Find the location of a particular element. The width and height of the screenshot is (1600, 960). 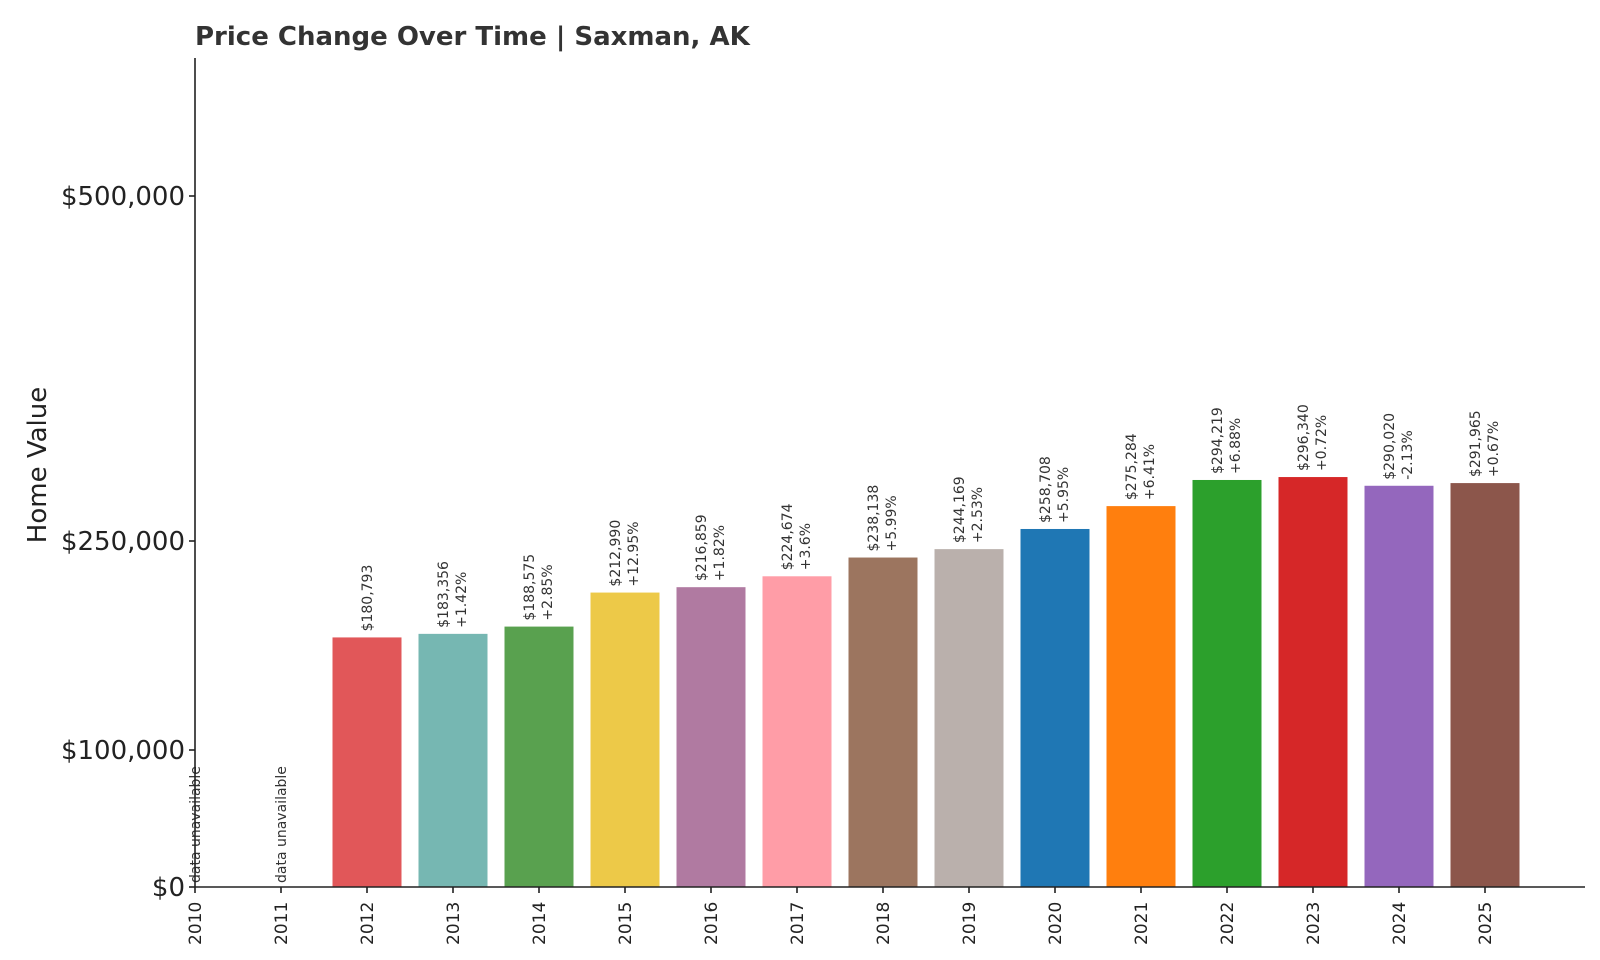

change-label: +2.53% is located at coordinates (978, 515).